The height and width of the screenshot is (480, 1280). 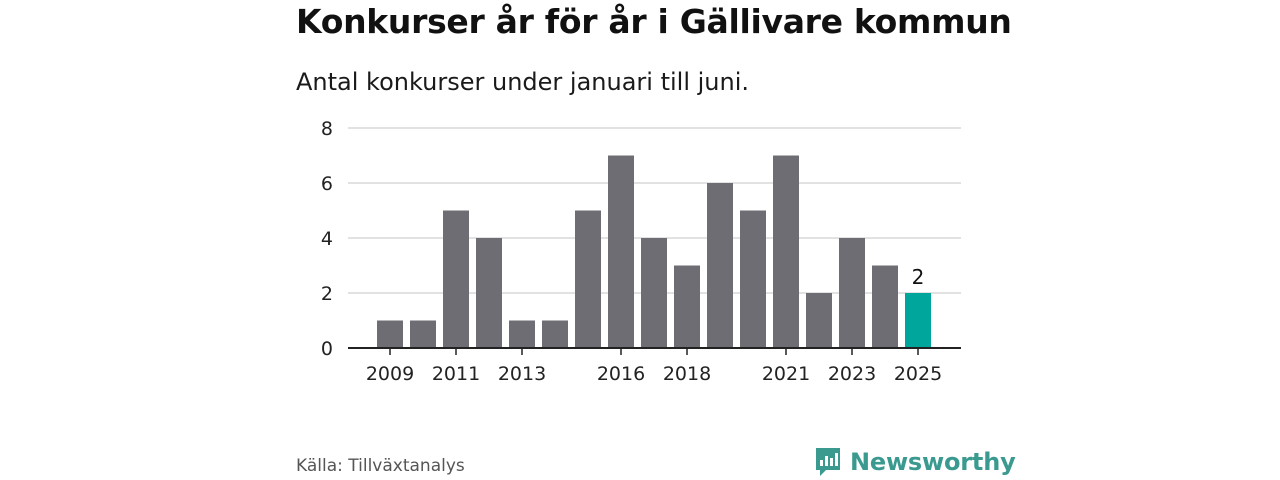 I want to click on bar-2016, so click(x=621, y=251).